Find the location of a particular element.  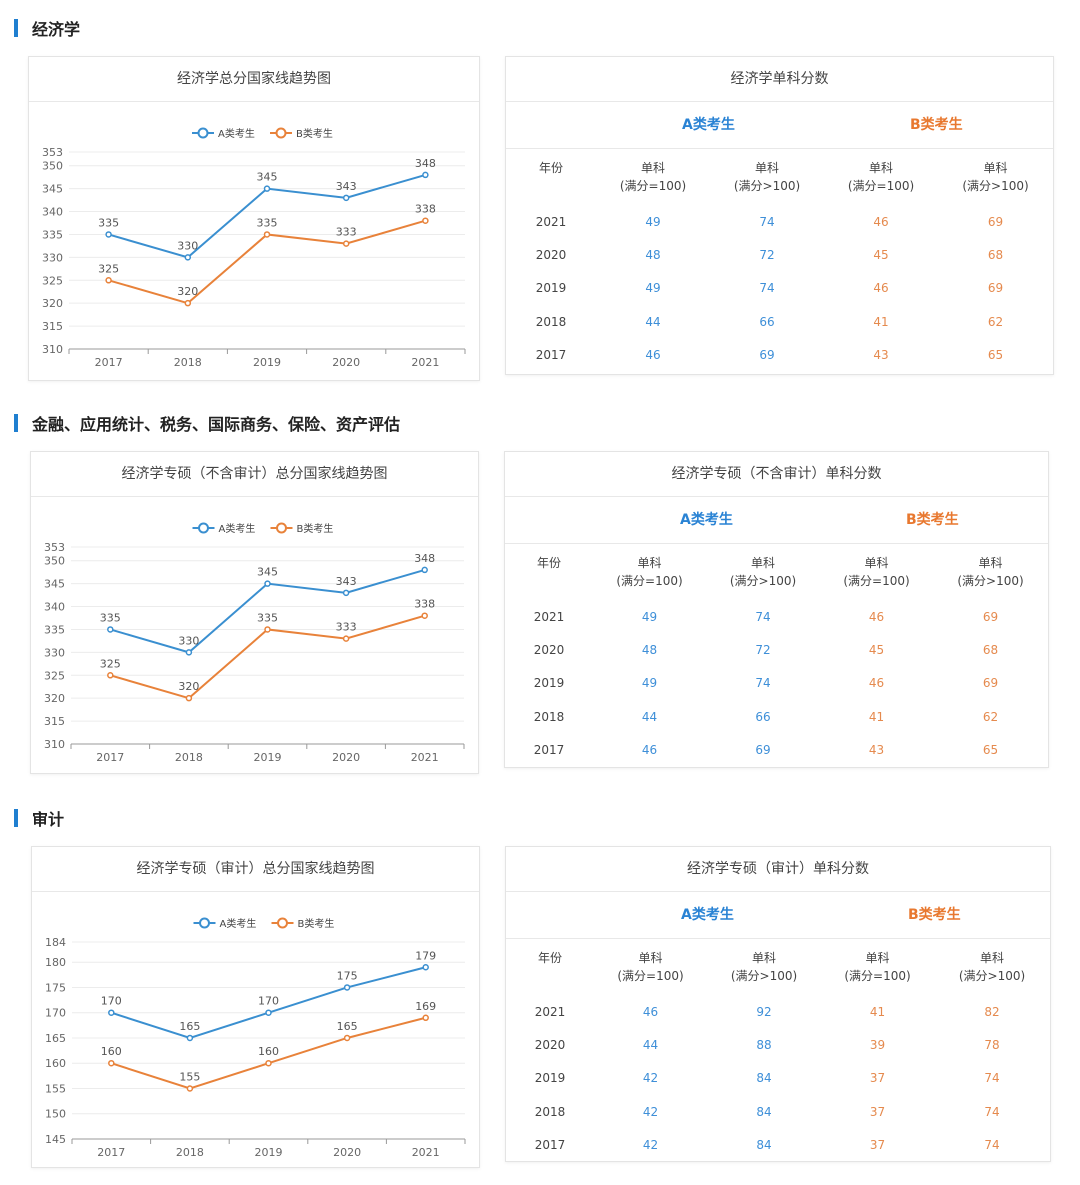

data-label: 335 is located at coordinates (110, 617).